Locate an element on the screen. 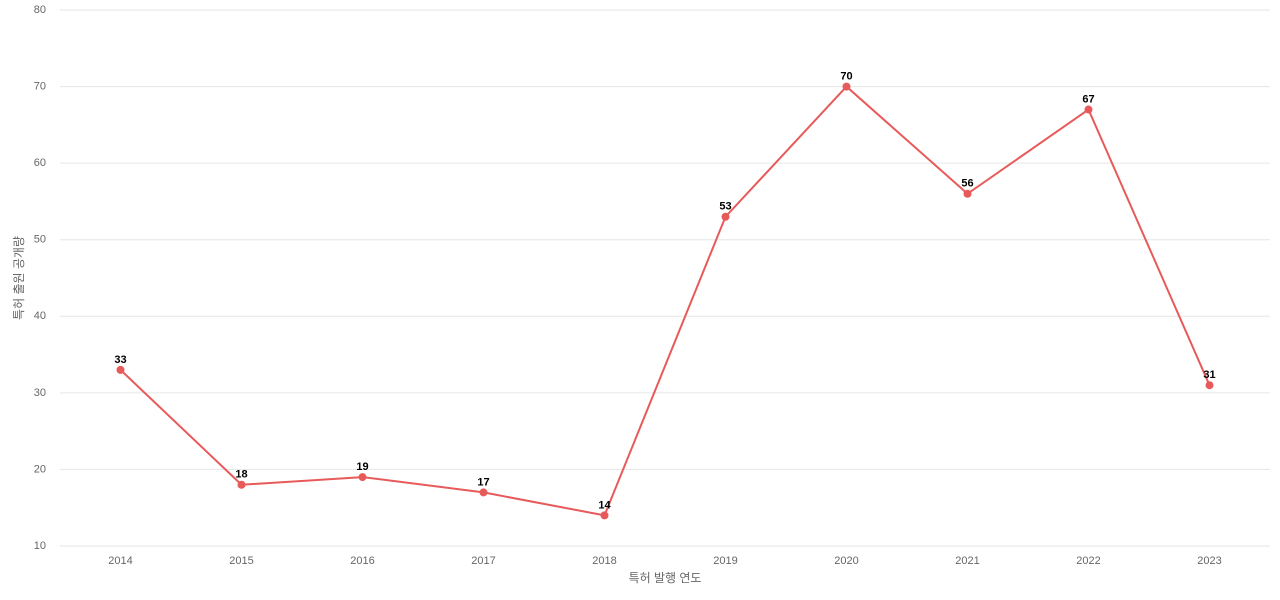 Image resolution: width=1280 pixels, height=600 pixels. data-label: 19 is located at coordinates (362, 467).